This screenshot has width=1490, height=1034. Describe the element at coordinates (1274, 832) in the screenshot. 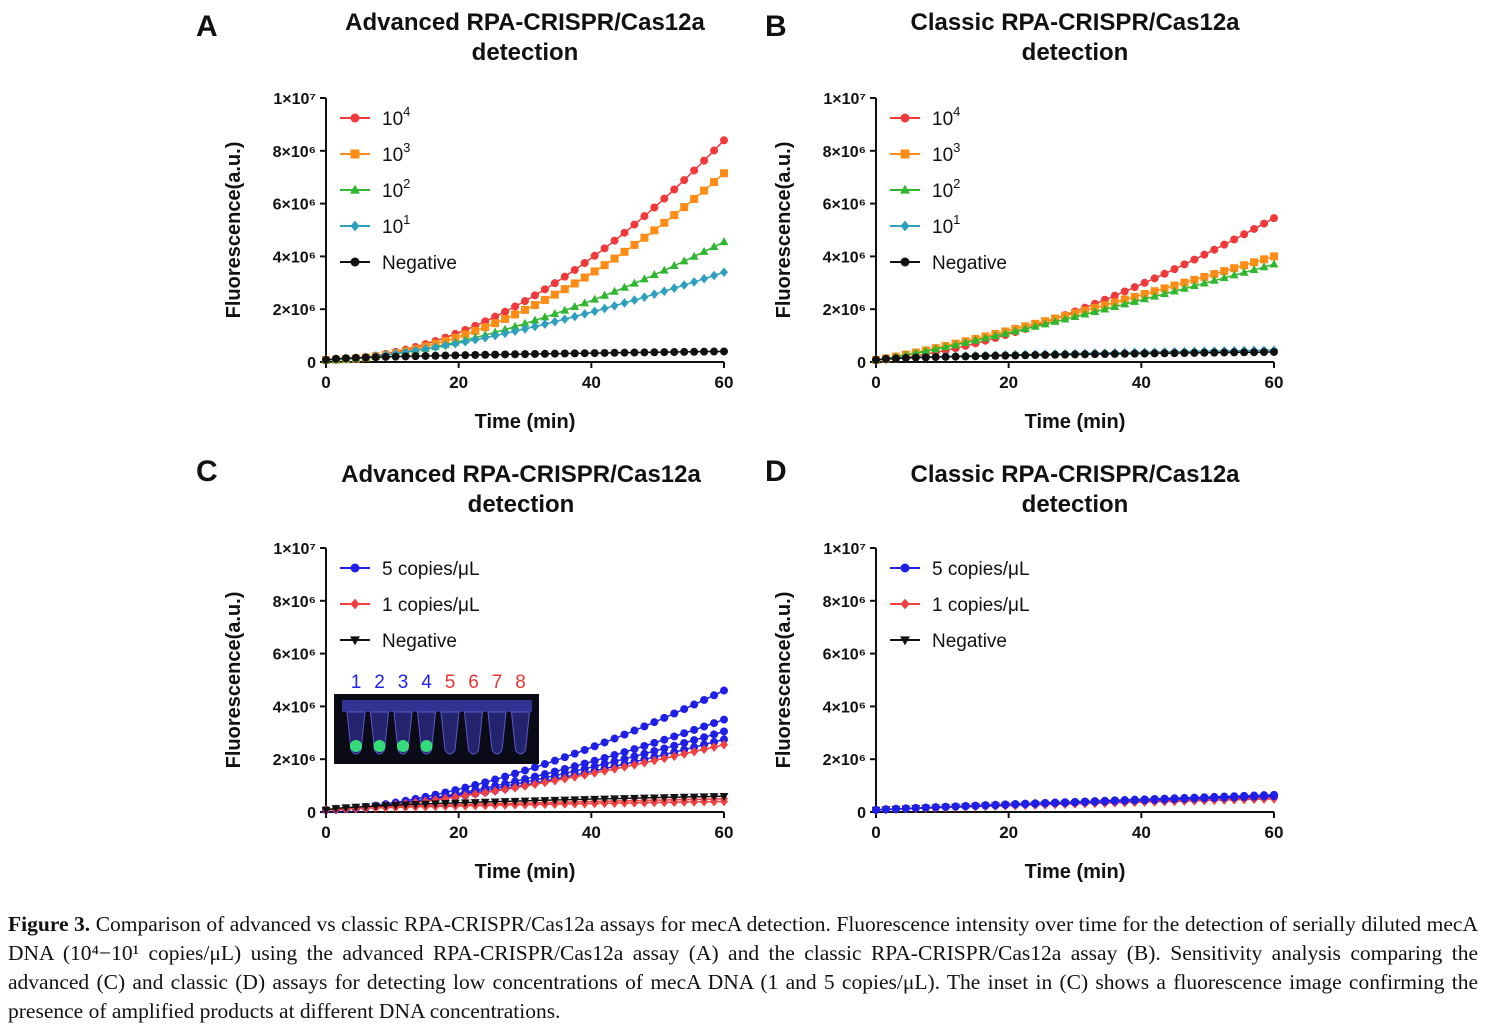

I see `x-tick-label: 60` at that location.